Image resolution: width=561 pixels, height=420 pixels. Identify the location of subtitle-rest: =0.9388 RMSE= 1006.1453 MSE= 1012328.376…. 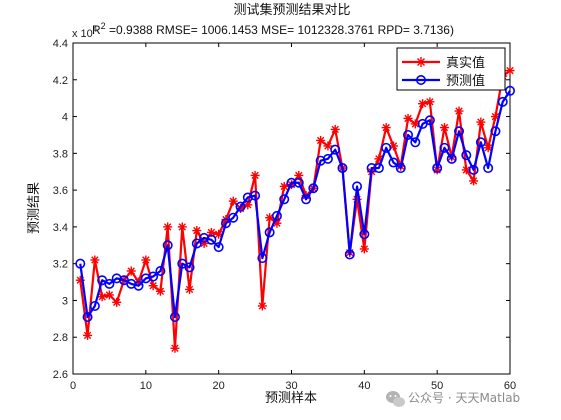
(280, 30).